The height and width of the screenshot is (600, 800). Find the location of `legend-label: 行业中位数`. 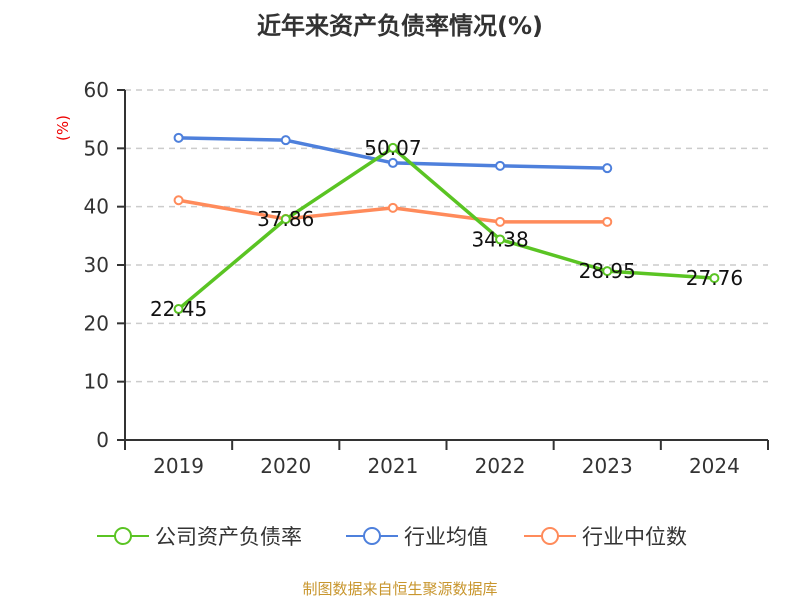

legend-label: 行业中位数 is located at coordinates (634, 537).